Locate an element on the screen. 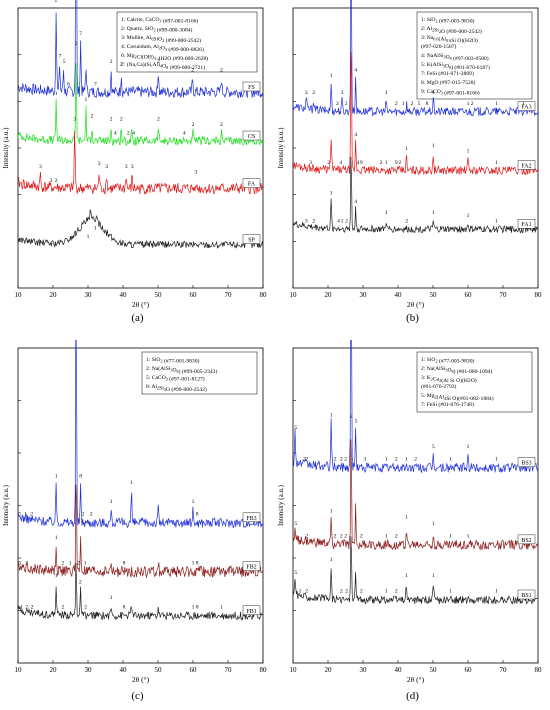 The image size is (550, 710). x-tick-label: 70 is located at coordinates (504, 670).